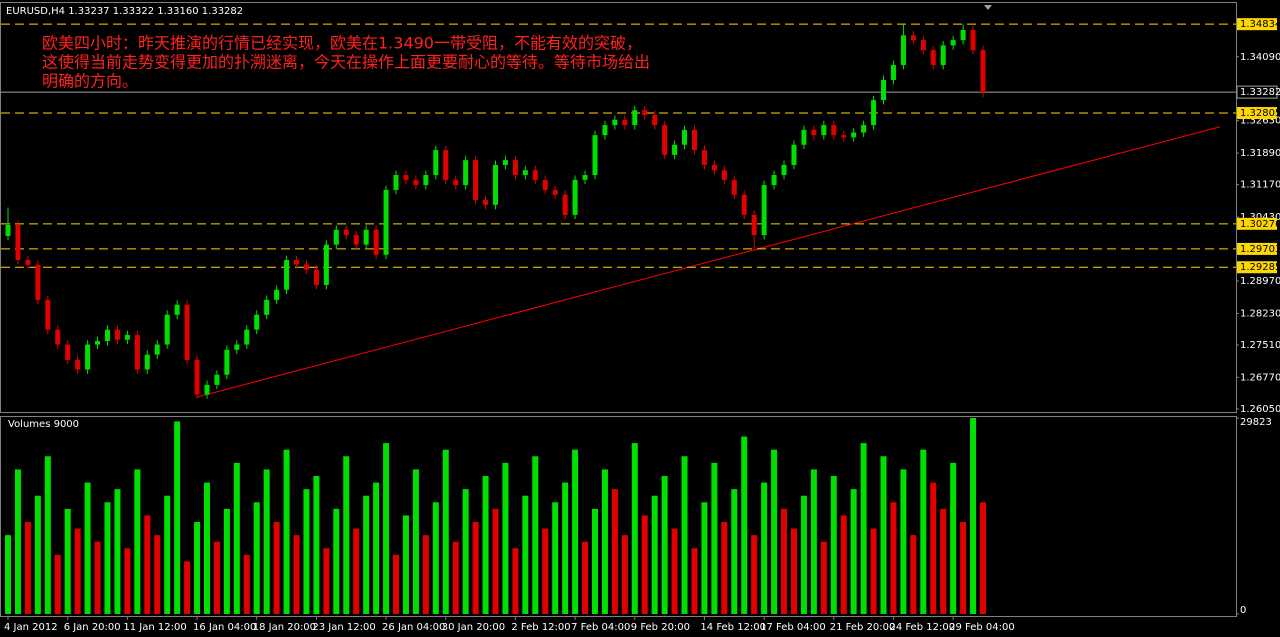 The height and width of the screenshot is (637, 1280). I want to click on volume-title: Volumes 9000, so click(43, 424).